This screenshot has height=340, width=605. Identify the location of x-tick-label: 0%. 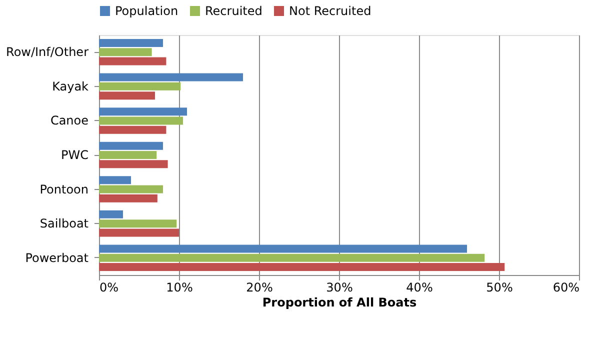
(109, 287).